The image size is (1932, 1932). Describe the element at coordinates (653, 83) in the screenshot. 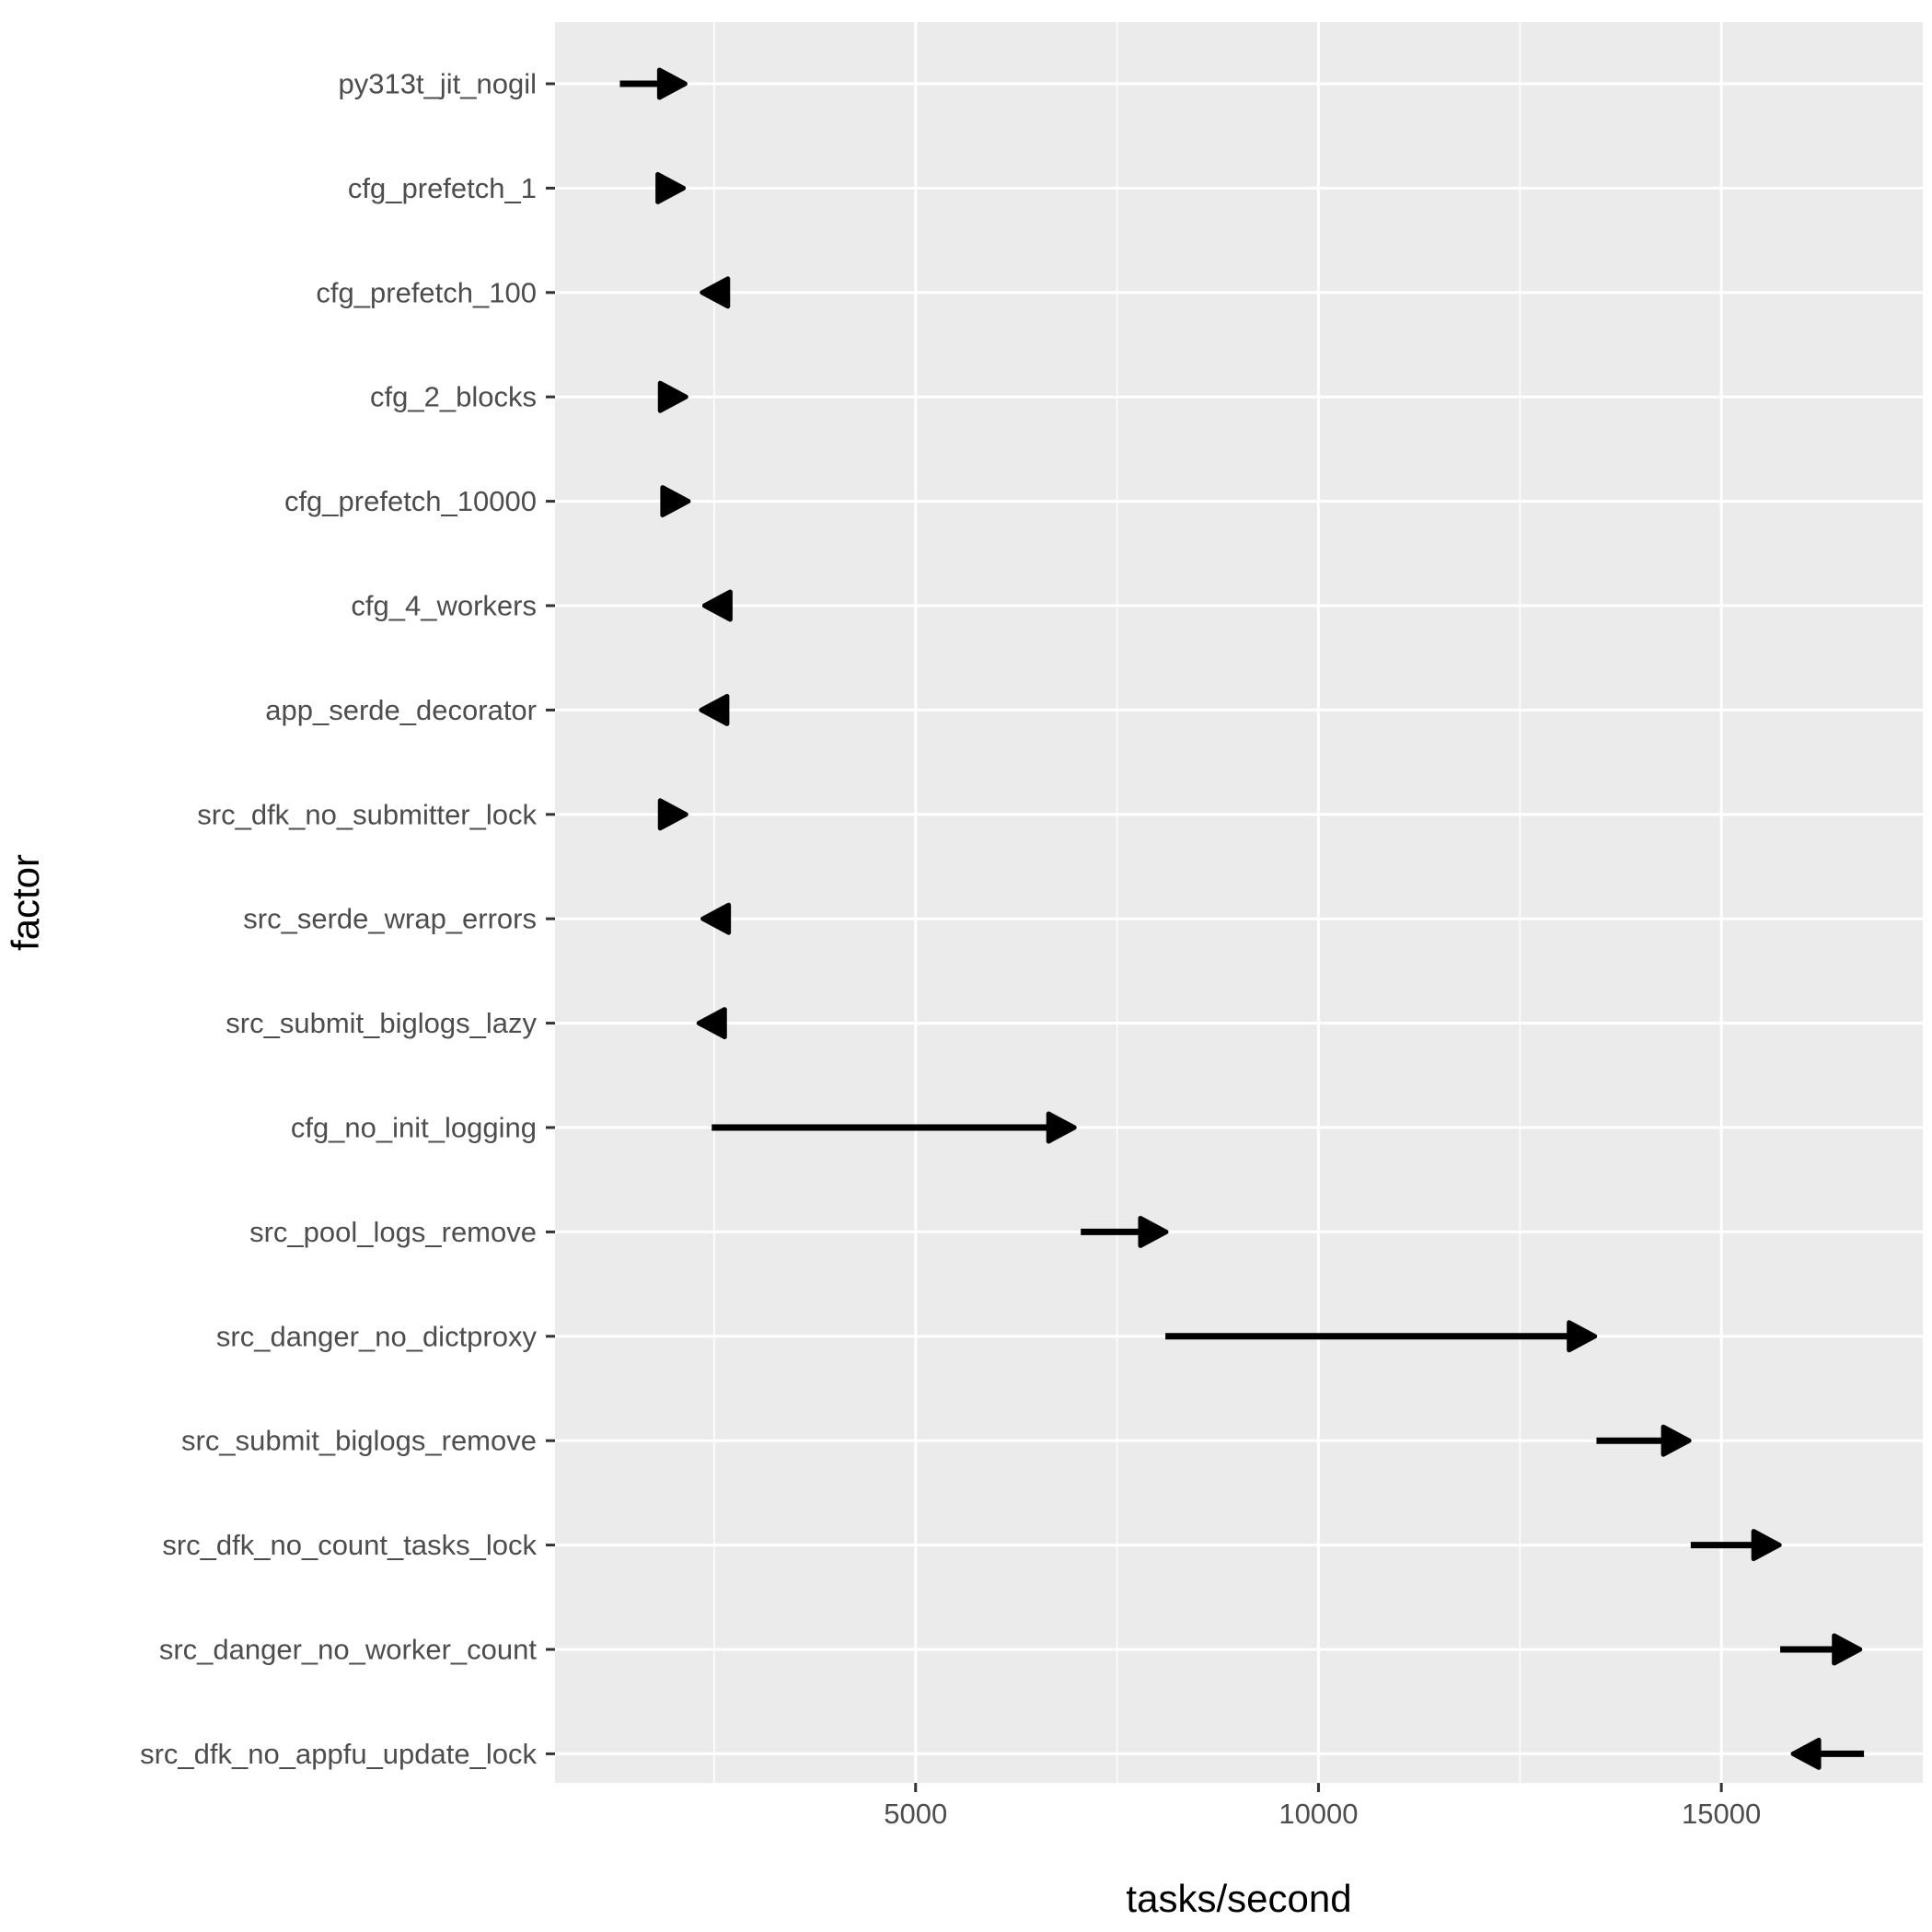

I see `arrow-py313t_jit_nogil` at that location.